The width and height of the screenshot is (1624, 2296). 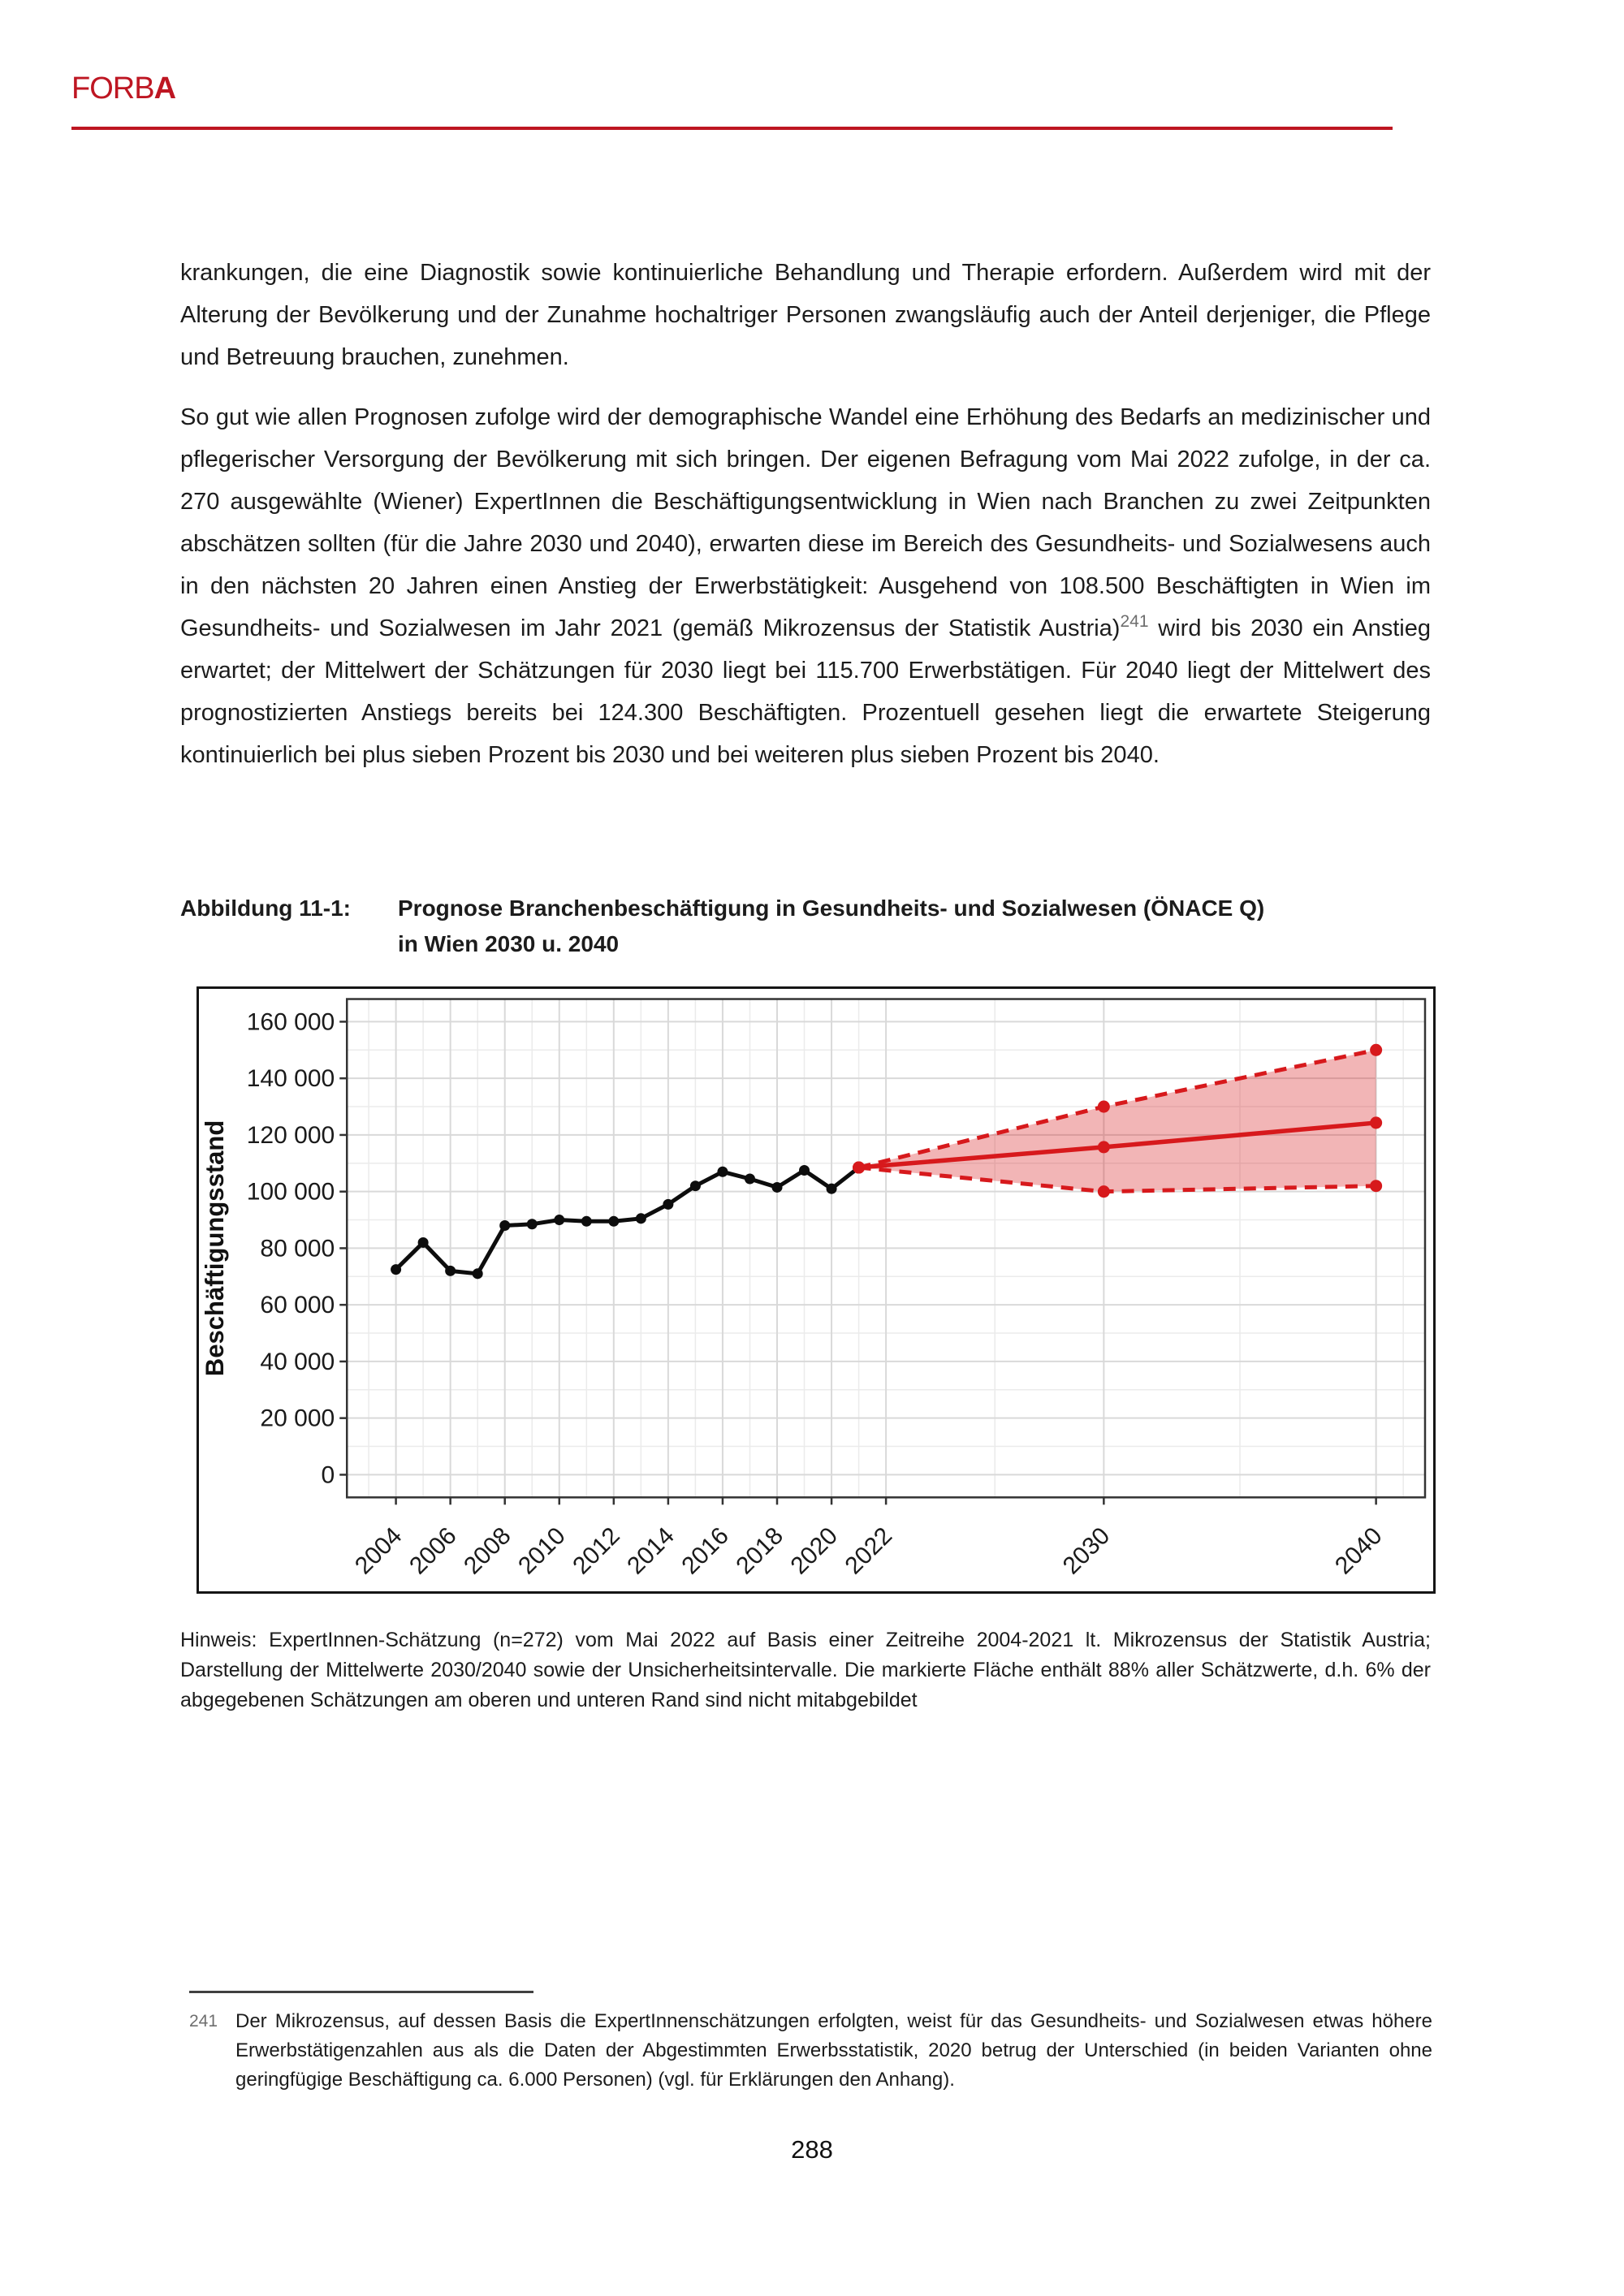 I want to click on x-tick-label: 2022, so click(x=869, y=1551).